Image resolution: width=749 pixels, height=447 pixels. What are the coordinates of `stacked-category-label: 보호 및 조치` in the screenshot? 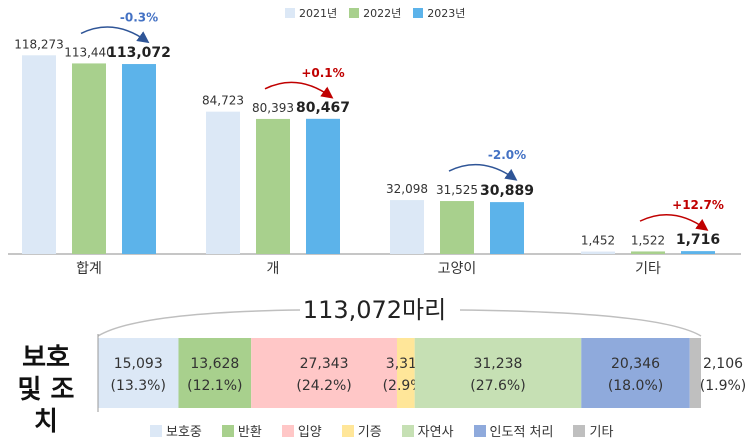 It's located at (46, 390).